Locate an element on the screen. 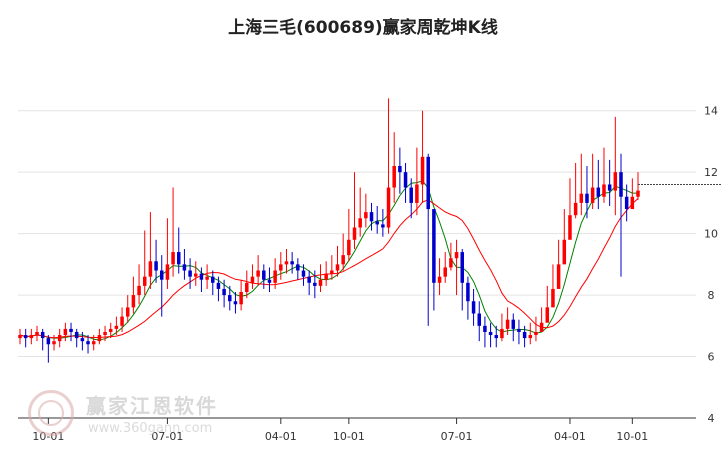  y-tick-label: 10 is located at coordinates (711, 234).